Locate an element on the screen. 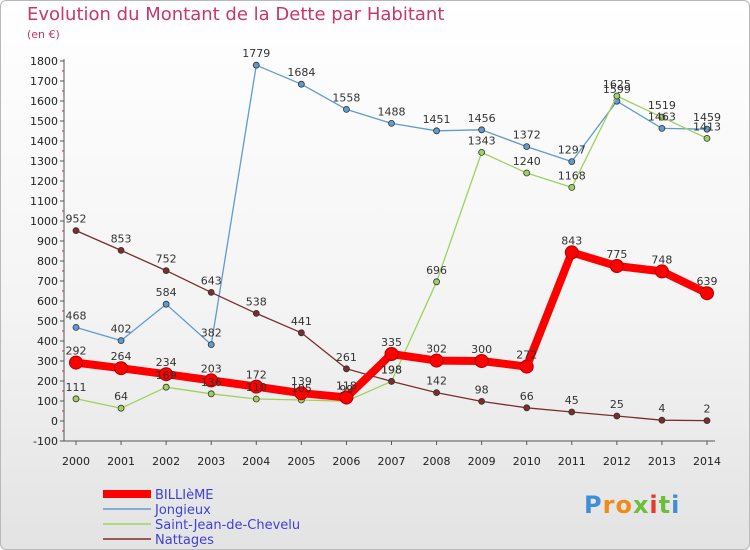 The height and width of the screenshot is (550, 750). y-tick-label: 300 is located at coordinates (47, 361).